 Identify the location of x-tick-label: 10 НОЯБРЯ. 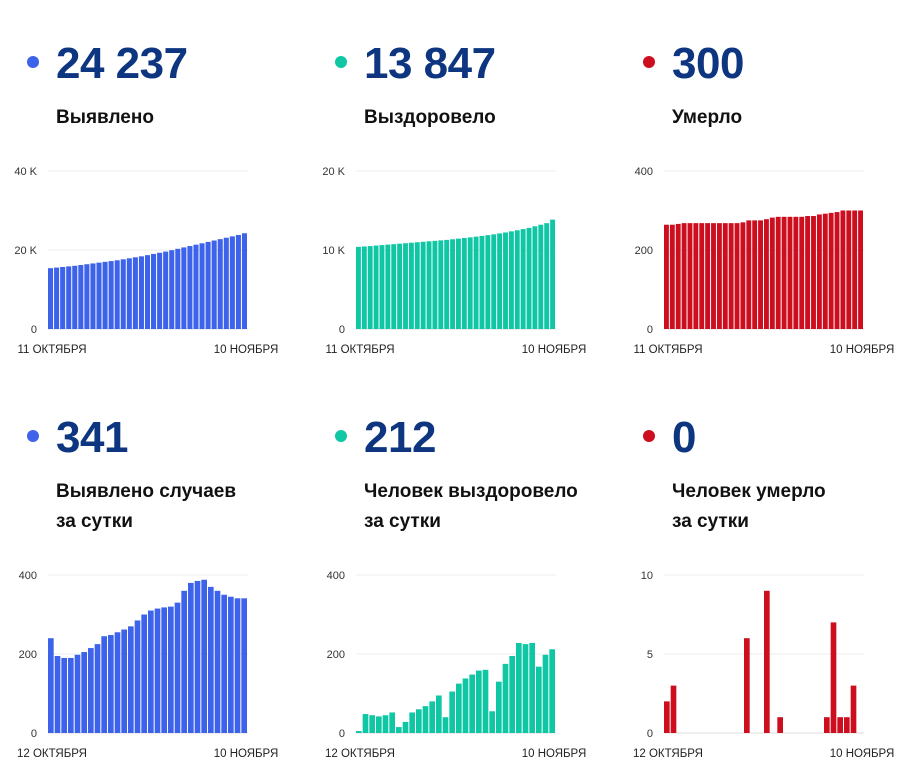
(862, 350).